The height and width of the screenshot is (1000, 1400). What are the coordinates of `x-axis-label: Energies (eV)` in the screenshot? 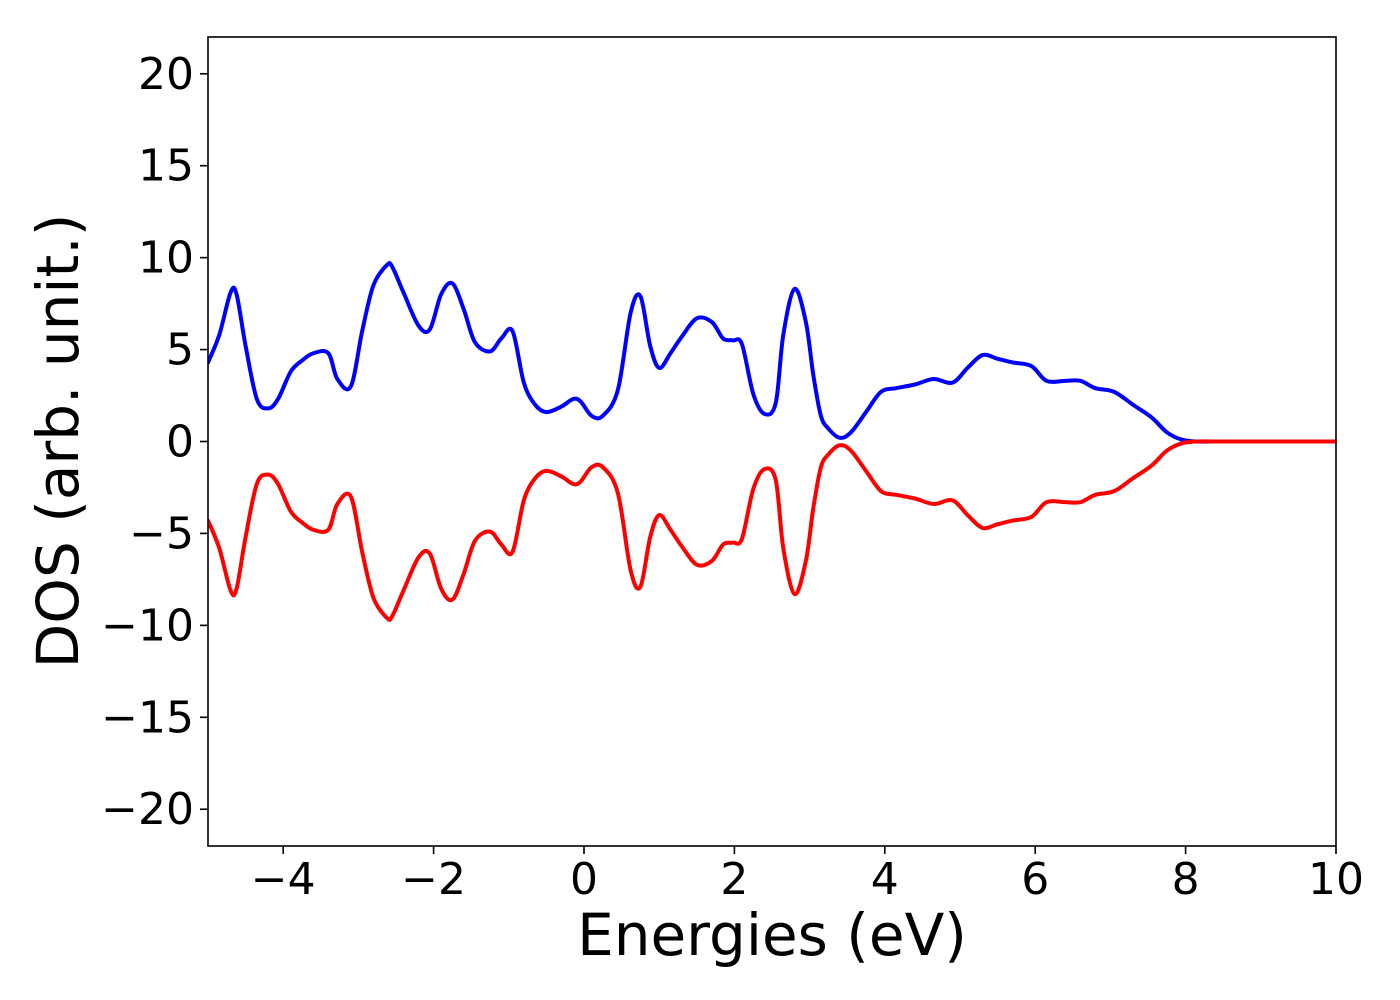 It's located at (772, 935).